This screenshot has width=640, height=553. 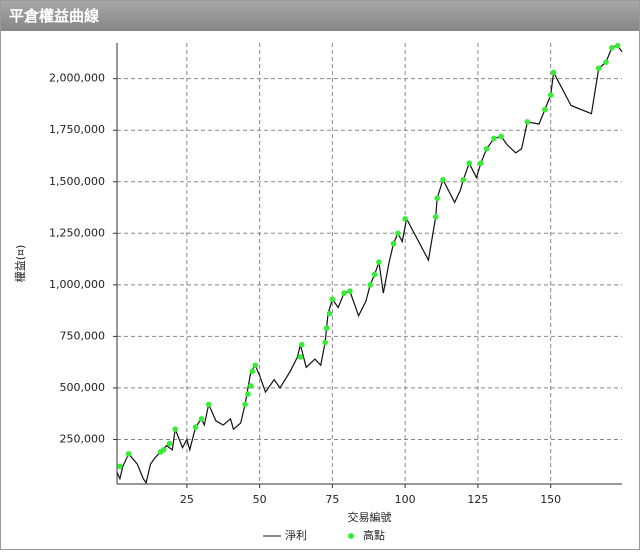 I want to click on y-tick-label: 1,000,000, so click(x=77, y=284).